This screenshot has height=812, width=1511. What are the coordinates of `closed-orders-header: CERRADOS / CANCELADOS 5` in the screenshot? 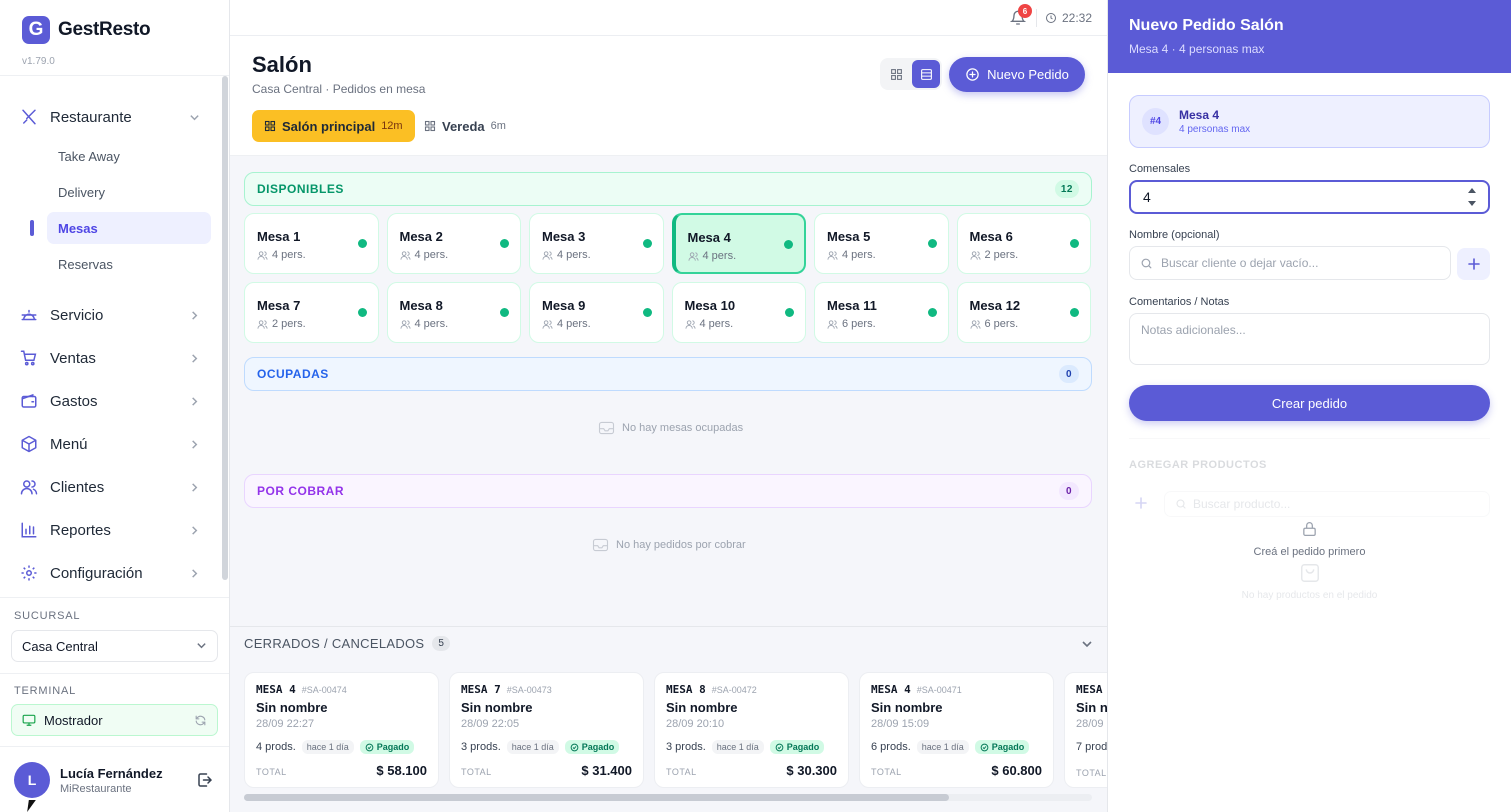 It's located at (668, 643).